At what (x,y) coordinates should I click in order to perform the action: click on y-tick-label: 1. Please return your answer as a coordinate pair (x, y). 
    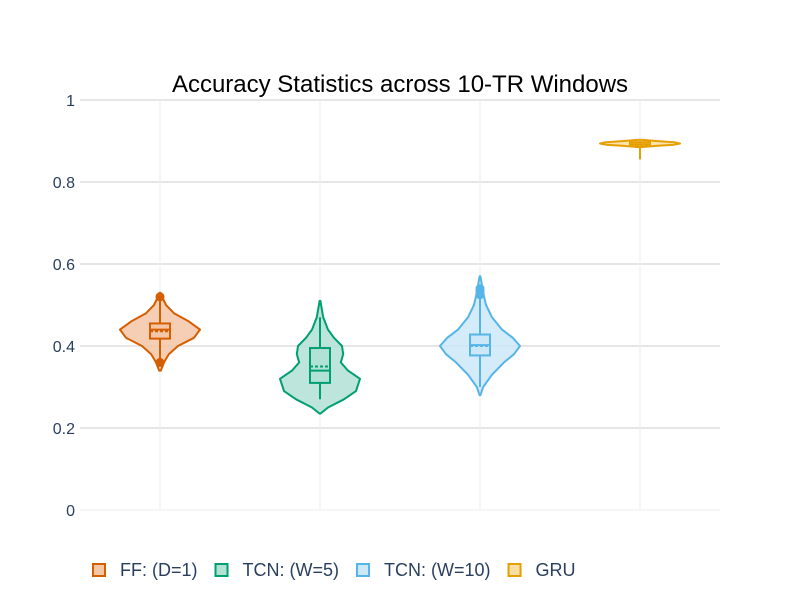
    Looking at the image, I should click on (70, 101).